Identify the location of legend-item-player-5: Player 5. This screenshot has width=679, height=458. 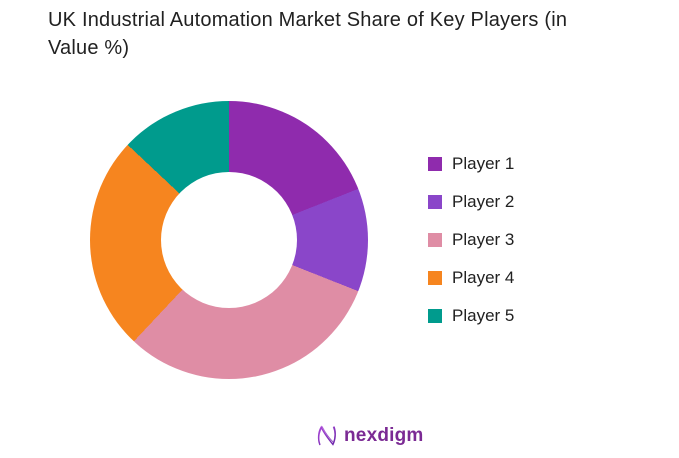
(471, 315).